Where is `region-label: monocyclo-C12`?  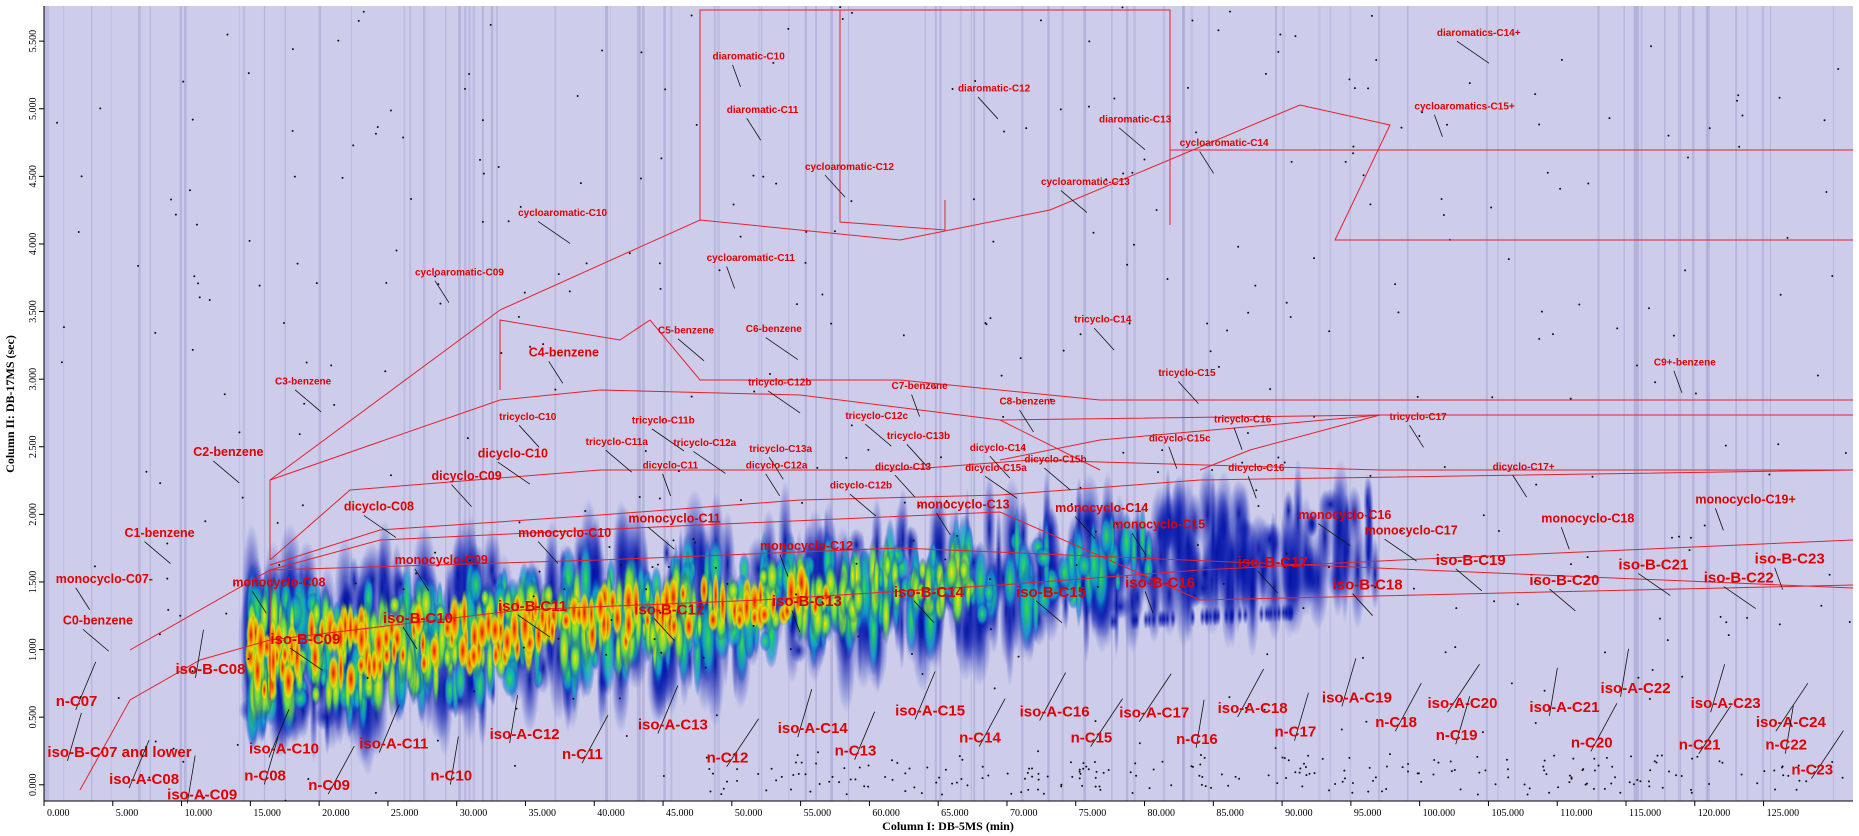 region-label: monocyclo-C12 is located at coordinates (806, 546).